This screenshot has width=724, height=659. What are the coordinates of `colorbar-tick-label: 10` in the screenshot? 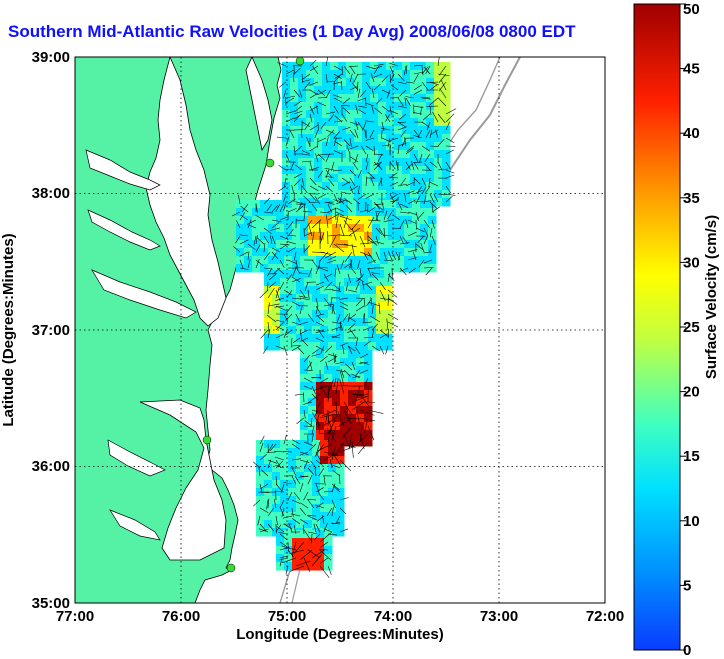 It's located at (691, 521).